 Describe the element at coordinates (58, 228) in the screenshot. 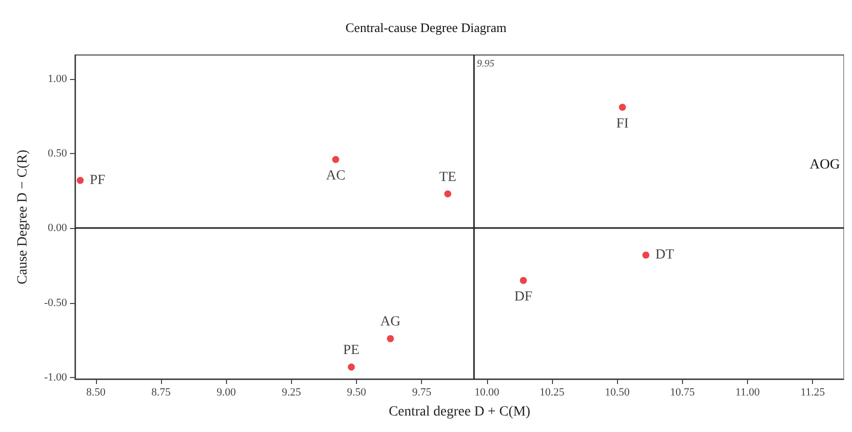

I see `y-tick-label: 0.00` at that location.